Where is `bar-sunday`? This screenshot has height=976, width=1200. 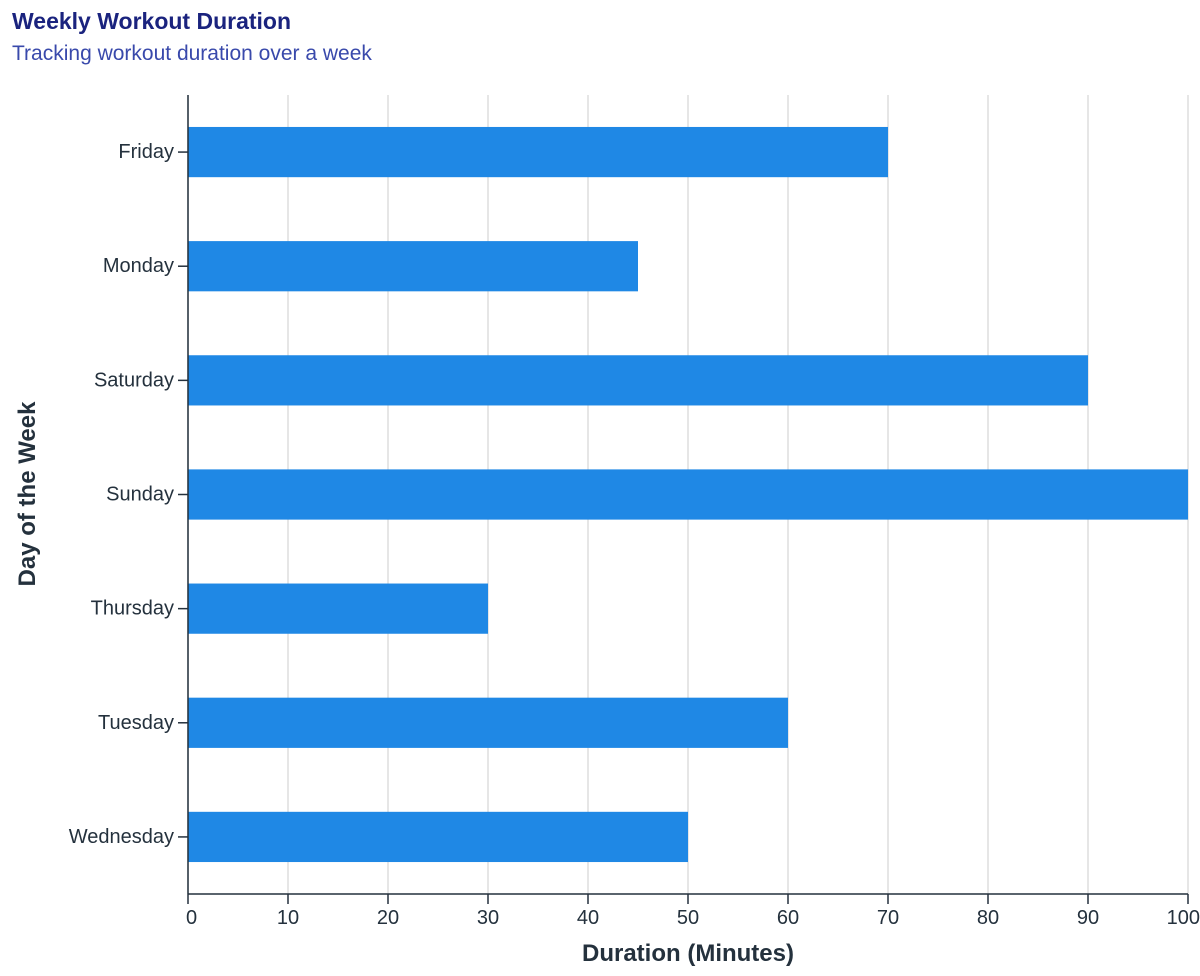 bar-sunday is located at coordinates (688, 494).